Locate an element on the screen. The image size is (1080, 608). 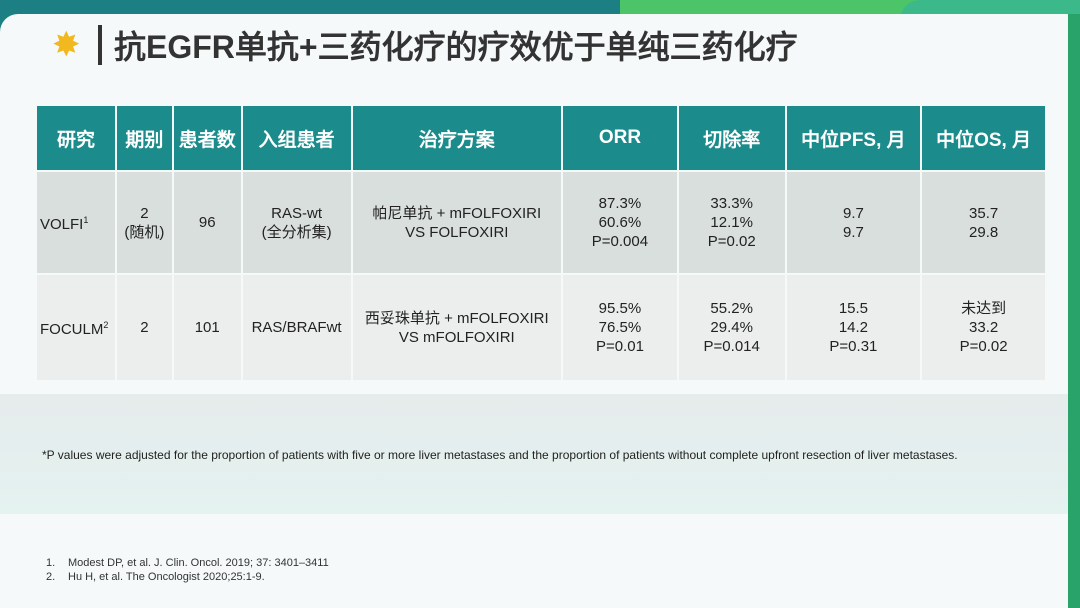
ref-number: 2. is located at coordinates (51, 577).